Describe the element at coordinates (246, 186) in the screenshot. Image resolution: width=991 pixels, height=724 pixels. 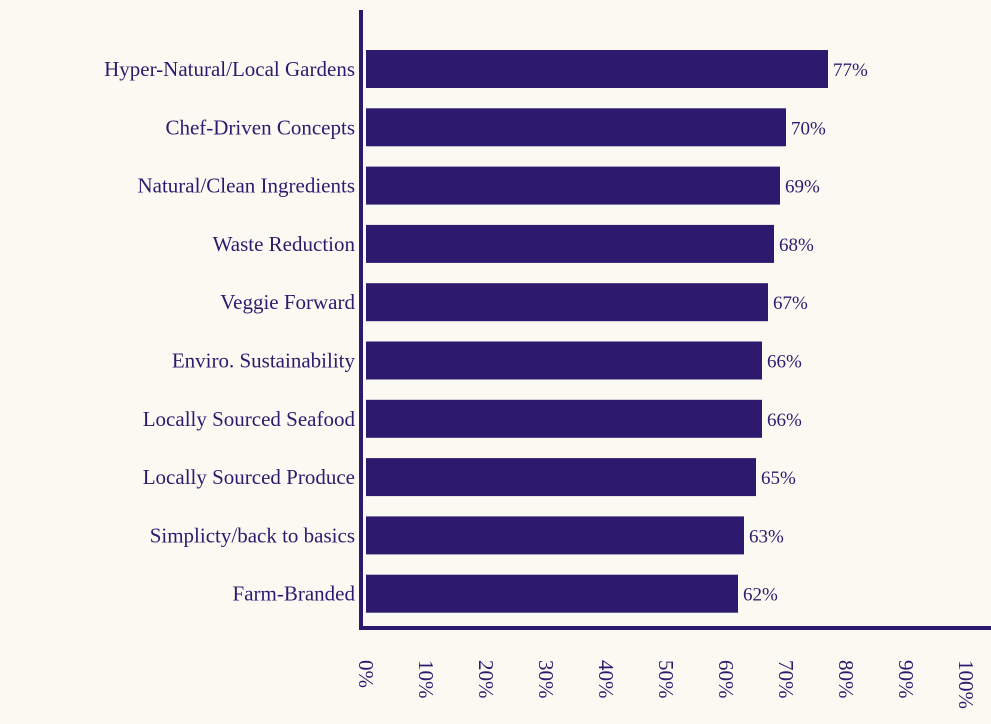
I see `category-label: Natural/Clean Ingredients` at that location.